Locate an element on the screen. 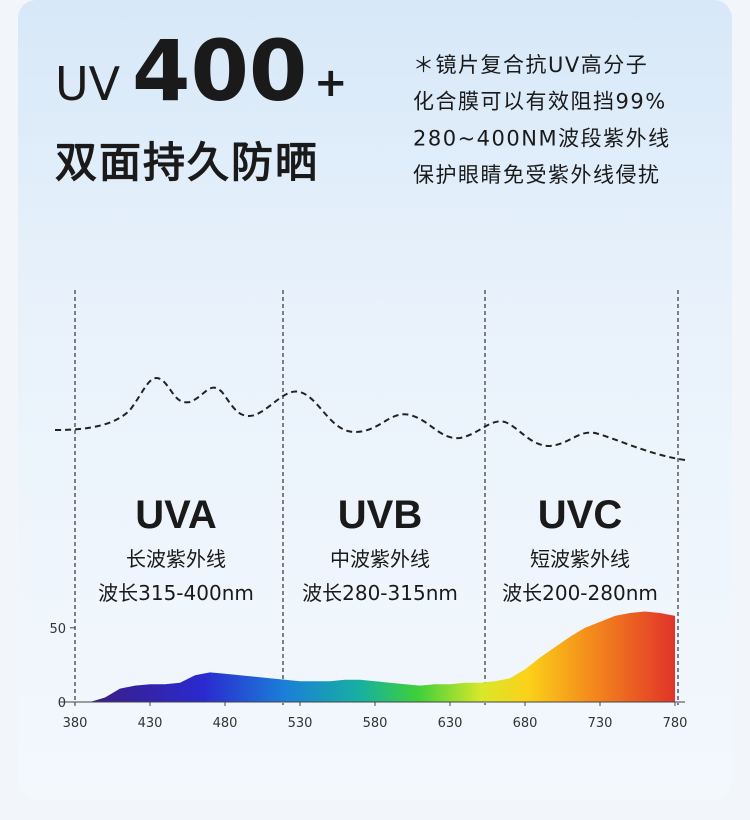  band-name: UVB is located at coordinates (380, 515).